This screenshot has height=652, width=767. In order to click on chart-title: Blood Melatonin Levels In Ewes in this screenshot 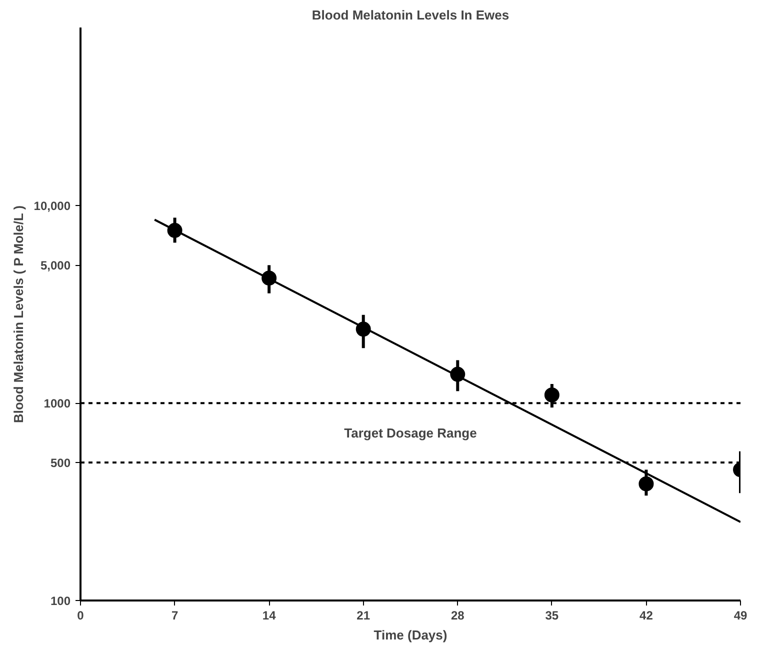, I will do `click(411, 15)`.